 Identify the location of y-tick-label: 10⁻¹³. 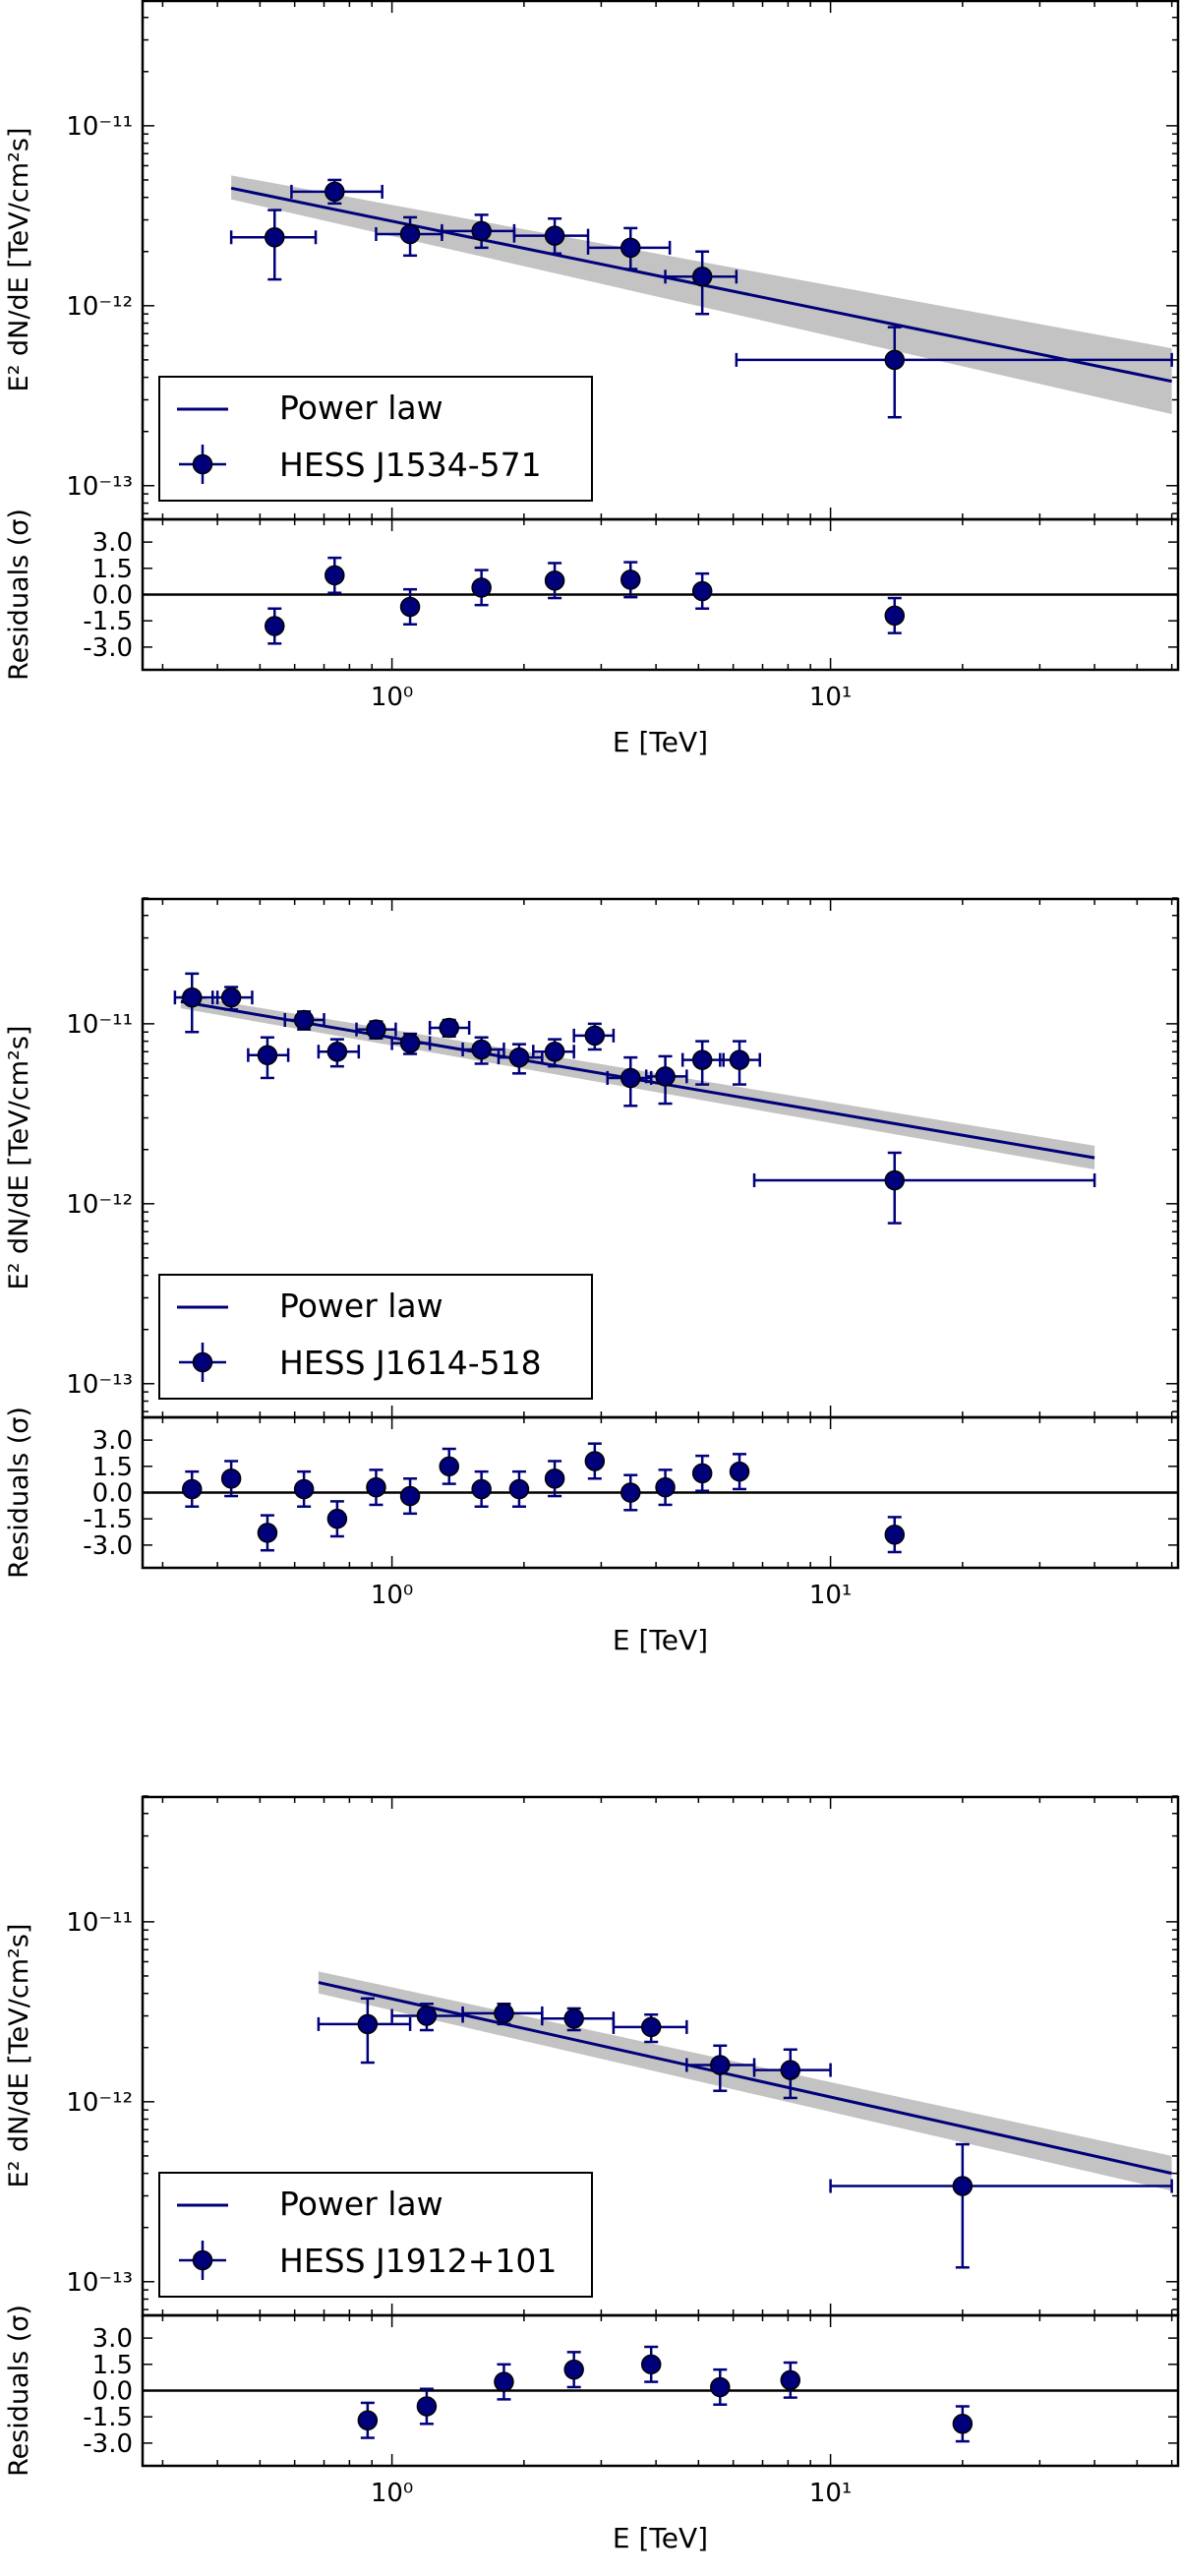
(99, 487).